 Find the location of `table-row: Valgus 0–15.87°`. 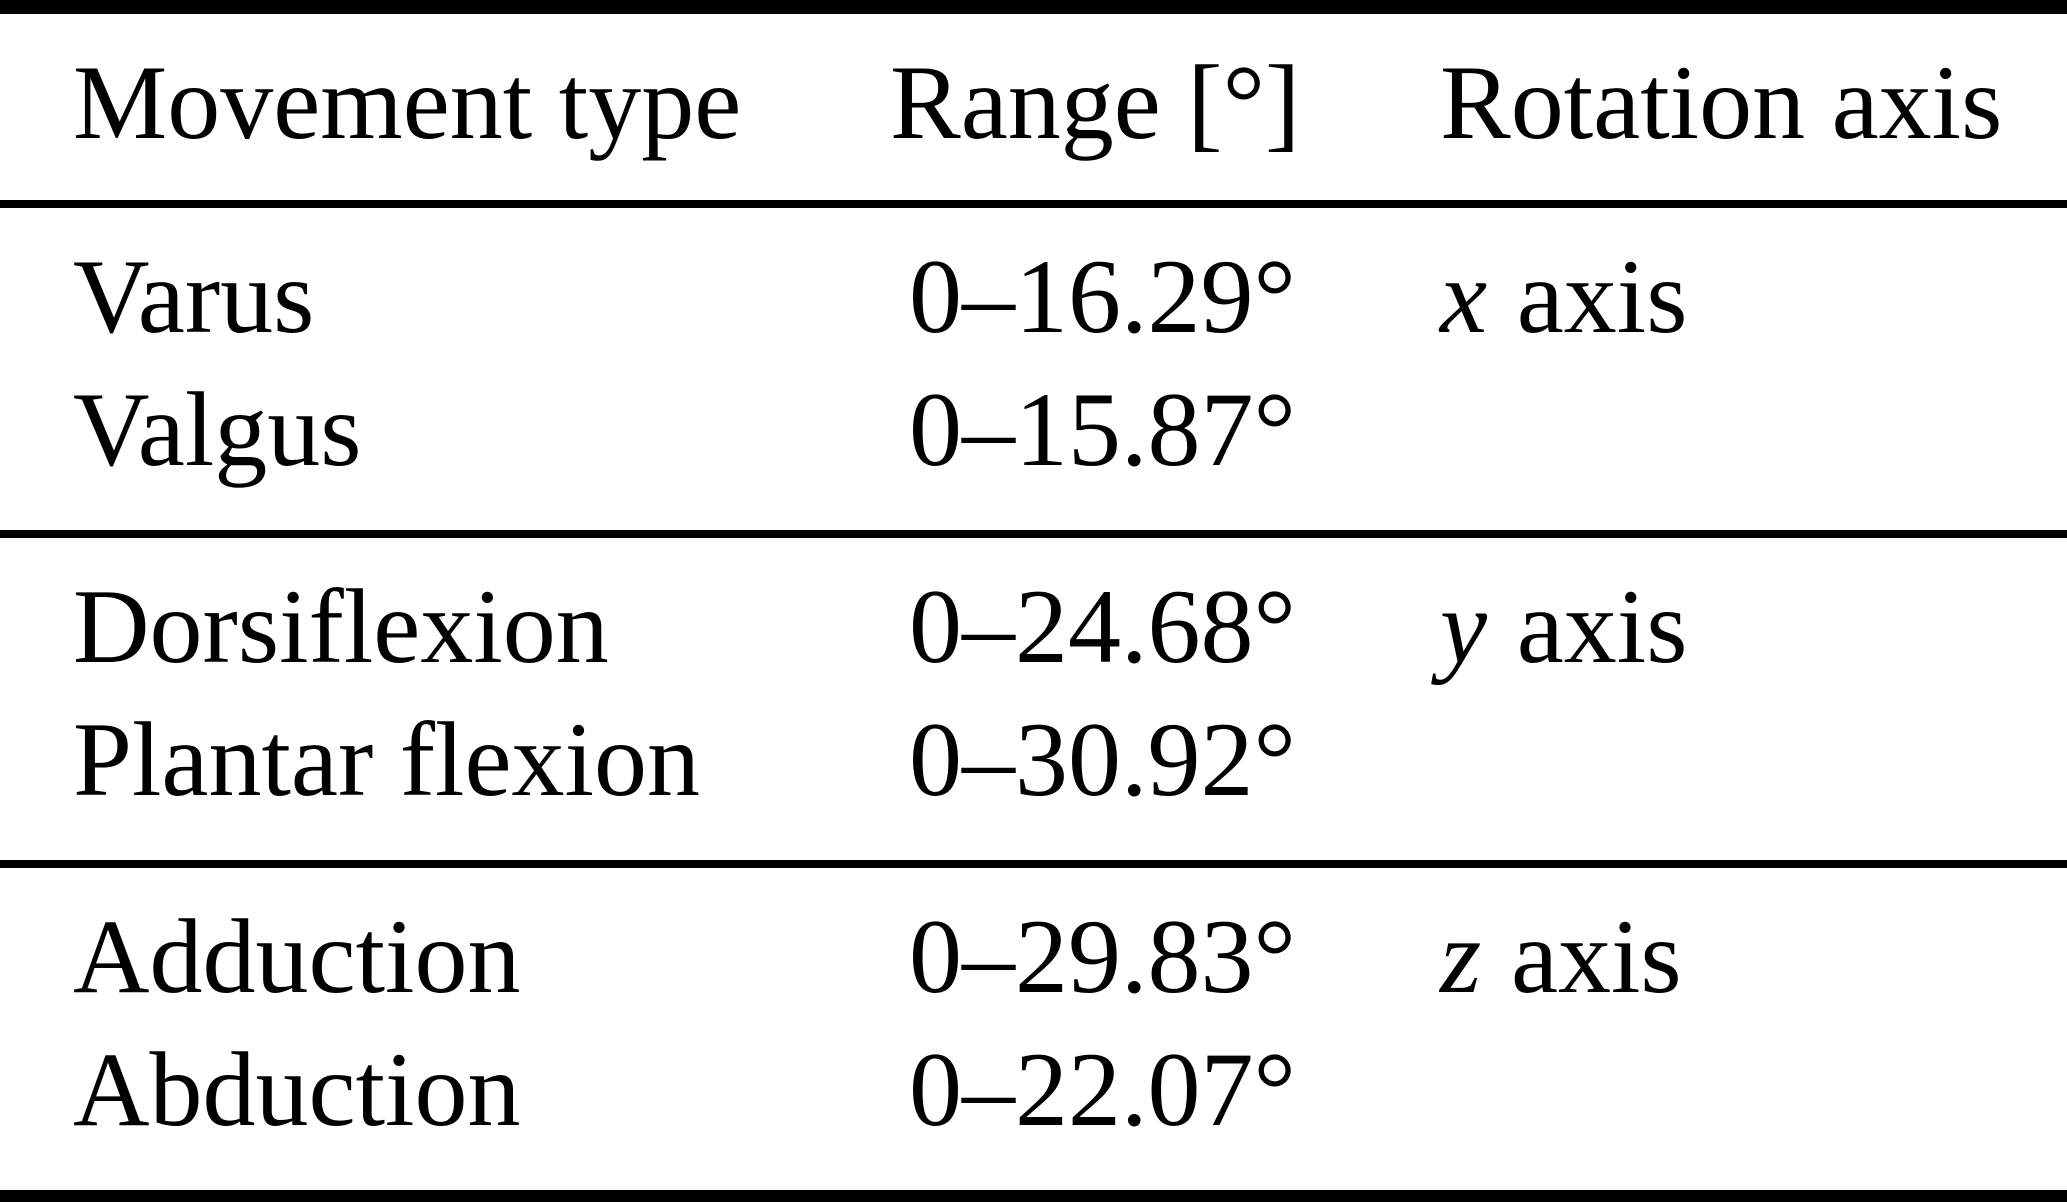

table-row: Valgus 0–15.87° is located at coordinates (1033, 429).